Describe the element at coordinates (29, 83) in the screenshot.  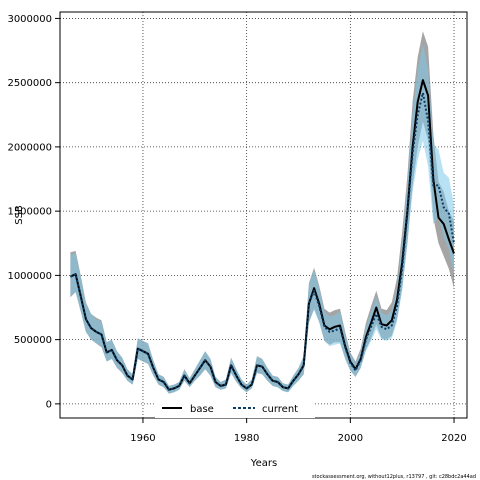
I see `y-tick-label: 2500000` at that location.